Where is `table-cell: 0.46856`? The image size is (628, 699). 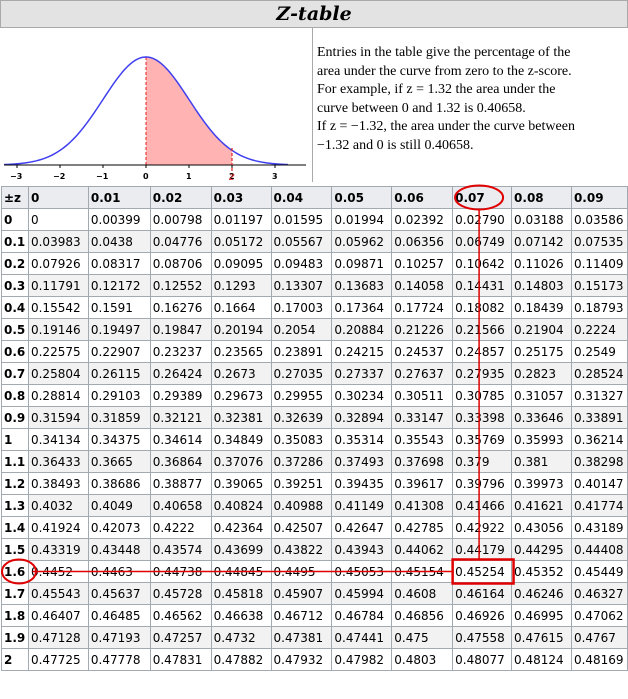 table-cell: 0.46856 is located at coordinates (422, 615).